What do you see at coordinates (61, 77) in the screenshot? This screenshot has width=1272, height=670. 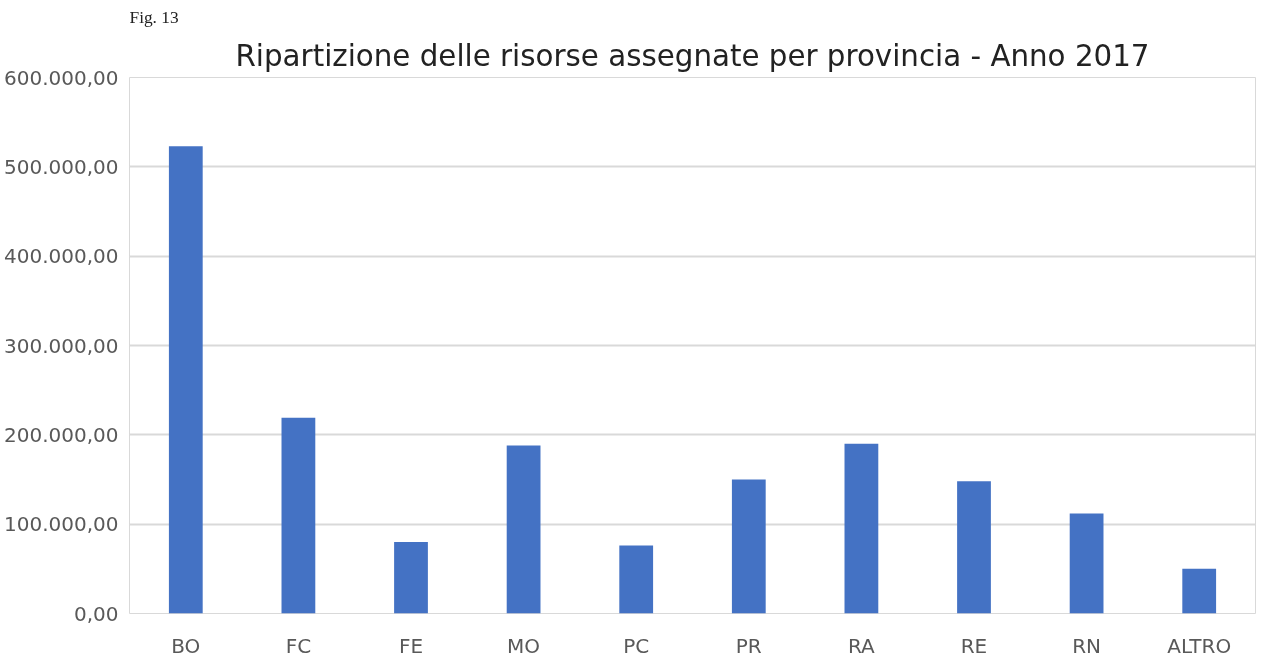 I see `y-tick-label: 600.000,00` at bounding box center [61, 77].